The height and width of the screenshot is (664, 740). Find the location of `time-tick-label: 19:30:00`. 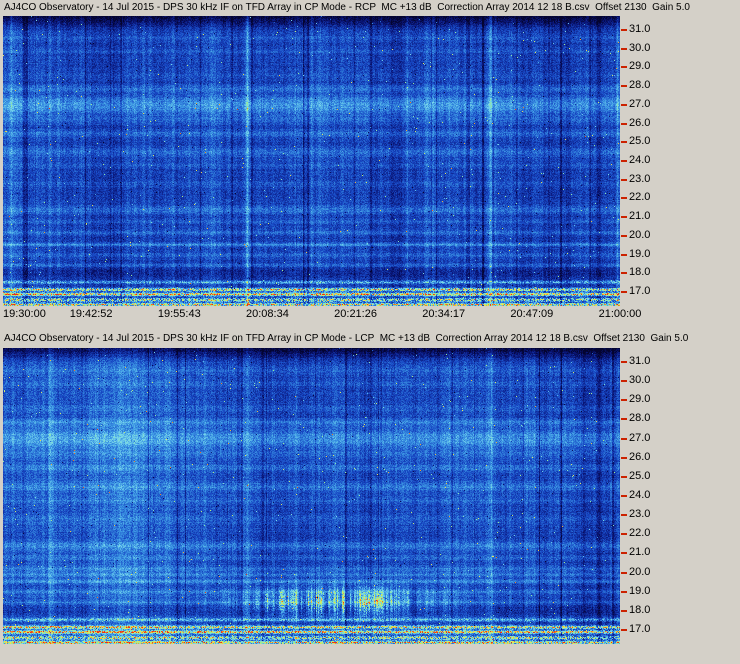

time-tick-label: 19:30:00 is located at coordinates (24, 314).